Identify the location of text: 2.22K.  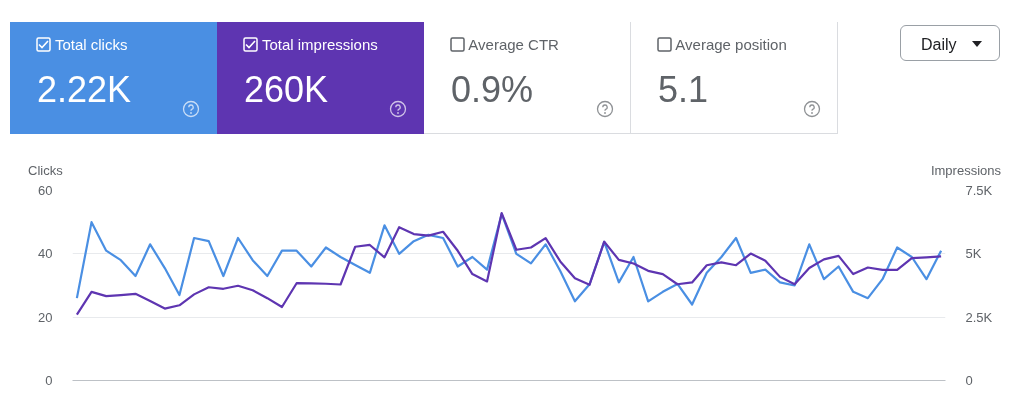
(84, 90).